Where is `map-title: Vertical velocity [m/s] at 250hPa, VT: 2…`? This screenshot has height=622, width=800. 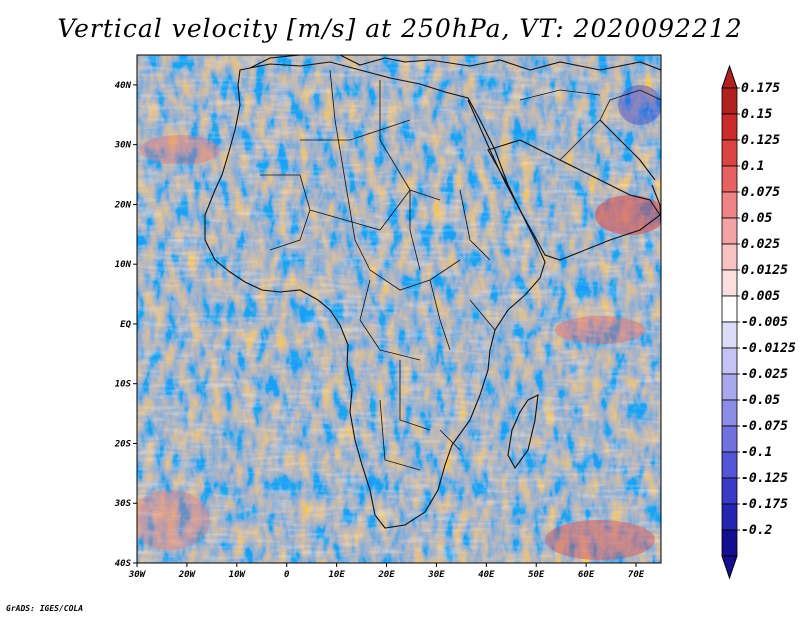 map-title: Vertical velocity [m/s] at 250hPa, VT: 2… is located at coordinates (400, 28).